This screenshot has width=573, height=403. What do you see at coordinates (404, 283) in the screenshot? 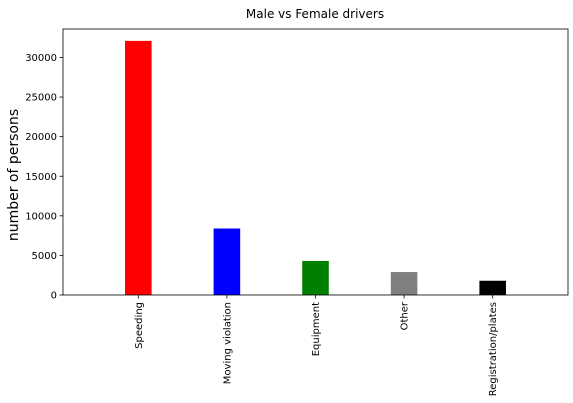
I see `bar-other` at bounding box center [404, 283].